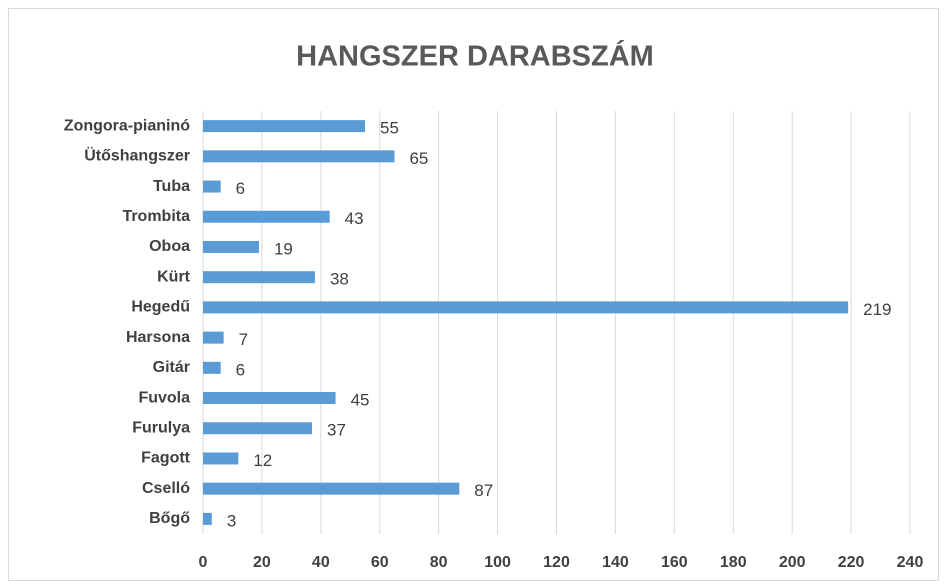 The image size is (947, 587). Describe the element at coordinates (171, 367) in the screenshot. I see `y-tick-label: Gitár` at that location.